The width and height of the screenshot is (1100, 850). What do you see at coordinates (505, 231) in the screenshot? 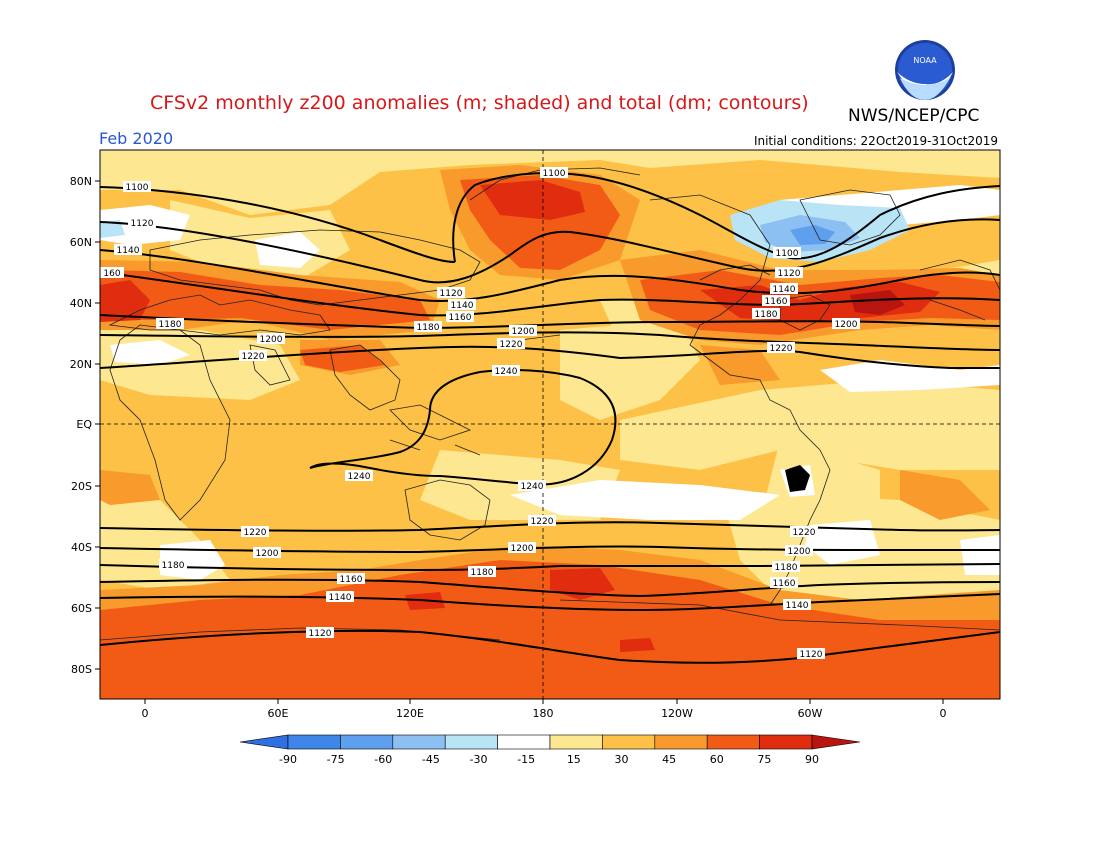
I see `anomaly-shading-negative` at bounding box center [505, 231].